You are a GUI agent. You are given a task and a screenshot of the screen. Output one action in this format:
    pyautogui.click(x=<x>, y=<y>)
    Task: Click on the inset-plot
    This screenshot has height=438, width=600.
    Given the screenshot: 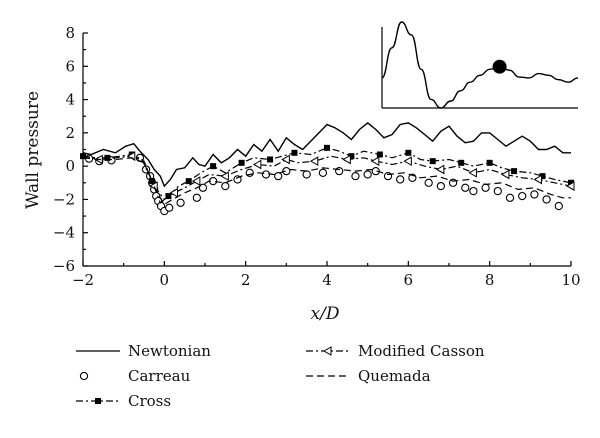 What is the action you would take?
    pyautogui.click(x=480, y=65)
    